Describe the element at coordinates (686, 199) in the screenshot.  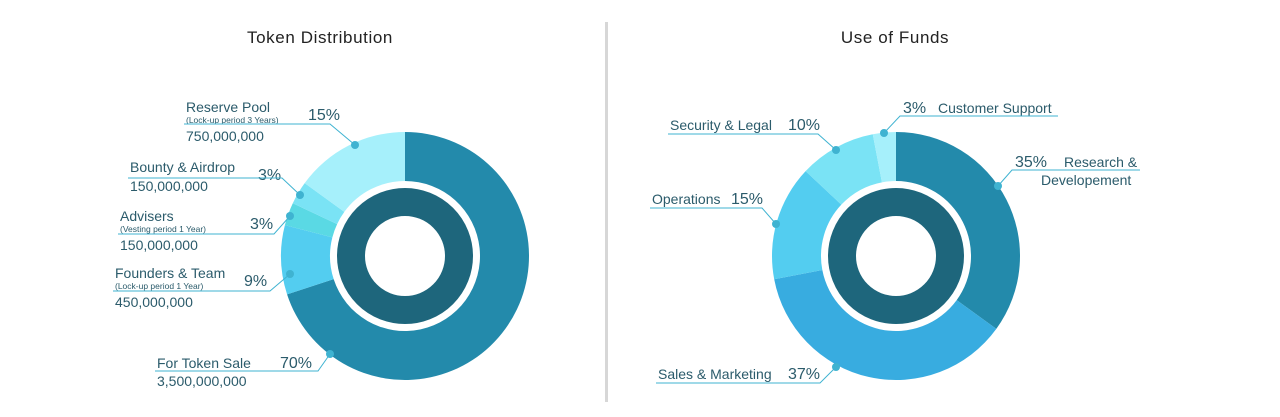
I see `operations-label: Operations` at that location.